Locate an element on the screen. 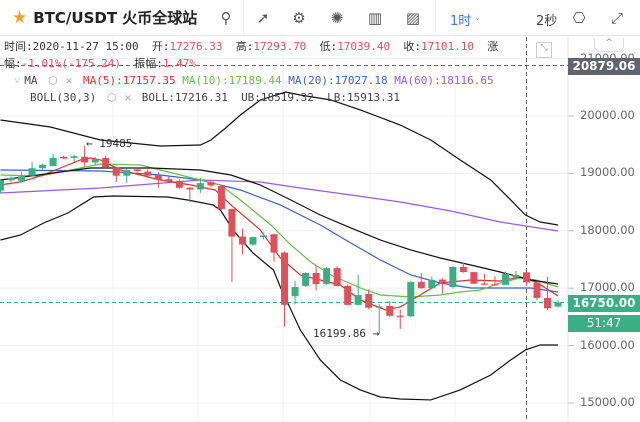 The image size is (640, 422). boll-settings-icon: ⬡ is located at coordinates (111, 97).